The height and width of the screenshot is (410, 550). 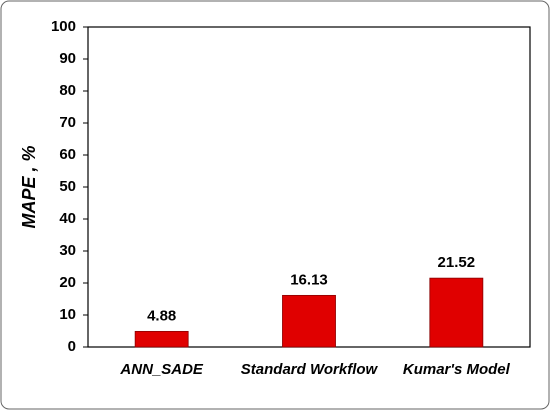 What do you see at coordinates (67, 90) in the screenshot?
I see `y-tick-label: 80` at bounding box center [67, 90].